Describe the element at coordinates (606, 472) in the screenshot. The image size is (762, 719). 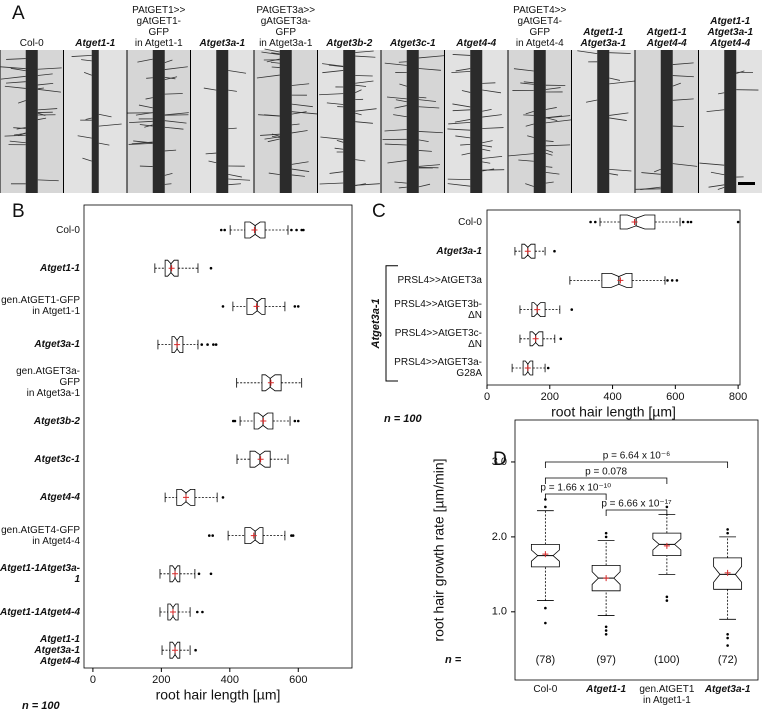
I see `p-value: p = 0.078` at that location.